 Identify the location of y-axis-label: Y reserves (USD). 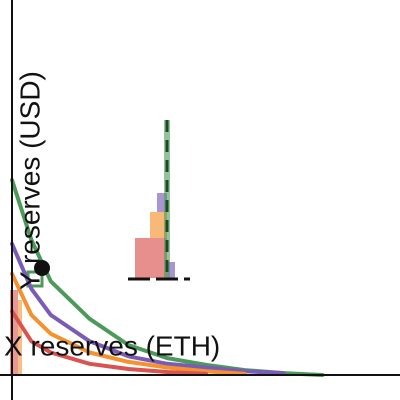
(29, 180).